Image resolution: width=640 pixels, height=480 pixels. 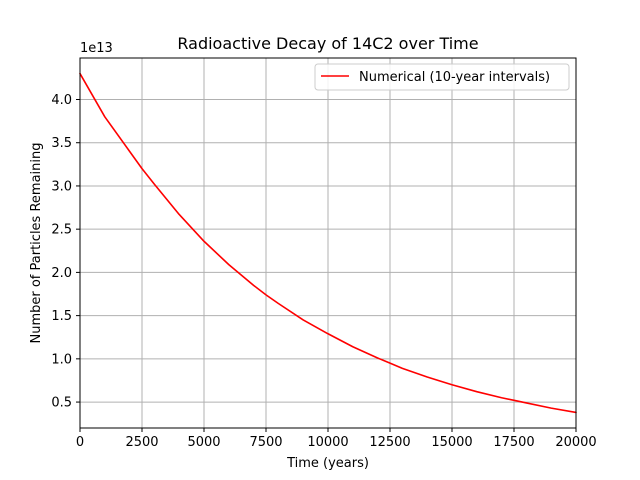 What do you see at coordinates (80, 442) in the screenshot?
I see `x-tick-label: 0` at bounding box center [80, 442].